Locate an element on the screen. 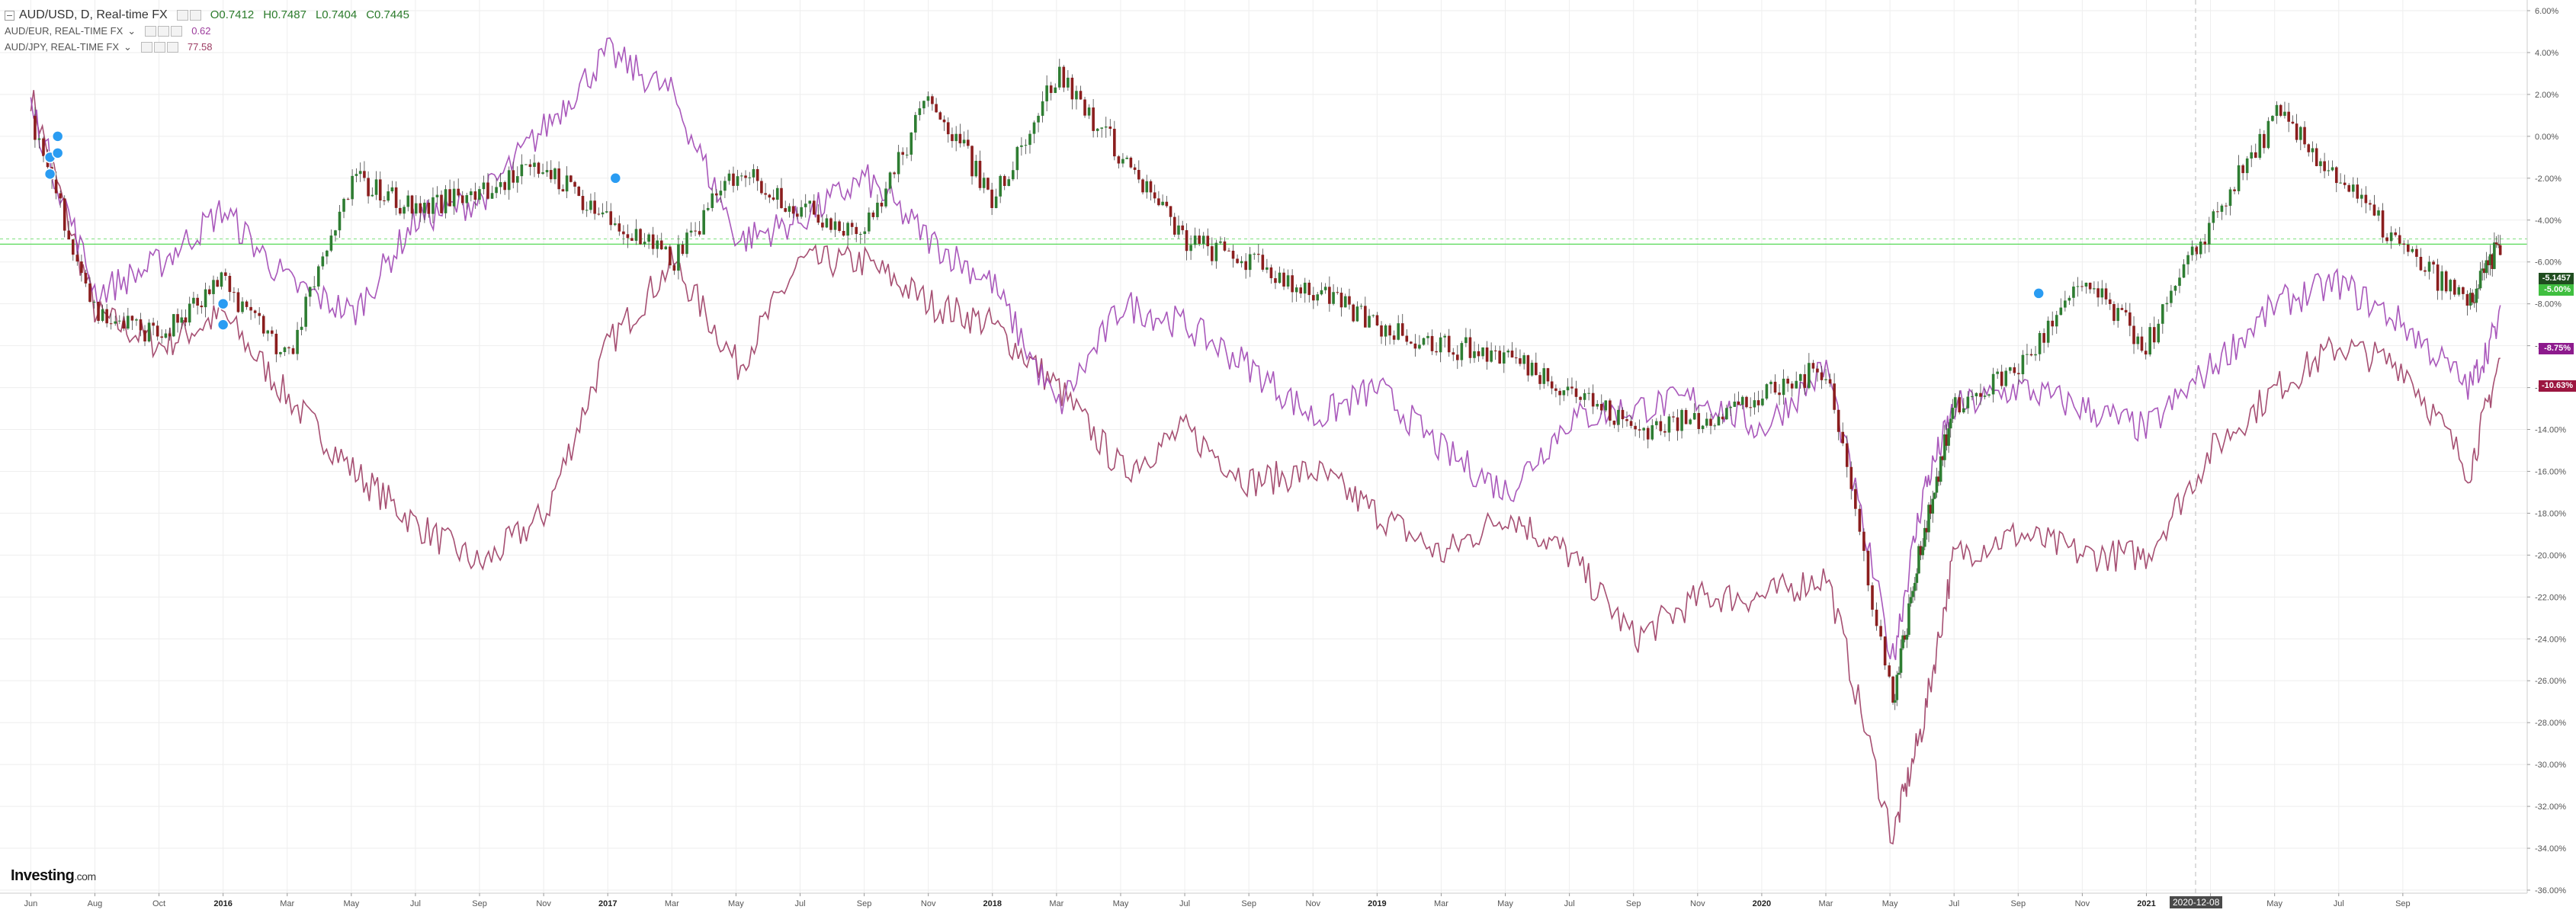 The width and height of the screenshot is (2576, 913). legend-main-buttons is located at coordinates (188, 15).